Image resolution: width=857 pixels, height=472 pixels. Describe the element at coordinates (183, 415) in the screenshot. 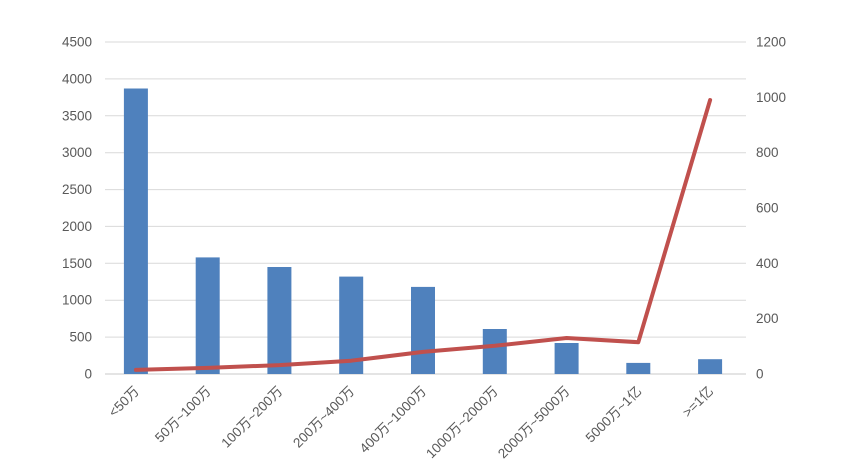

I see `category-label-1: 50万~100万` at that location.